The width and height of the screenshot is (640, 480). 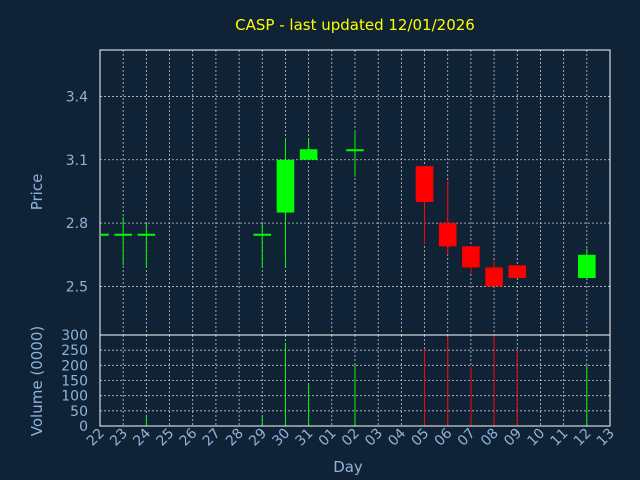 What do you see at coordinates (77, 97) in the screenshot?
I see `price-tick-label: 3.4` at bounding box center [77, 97].